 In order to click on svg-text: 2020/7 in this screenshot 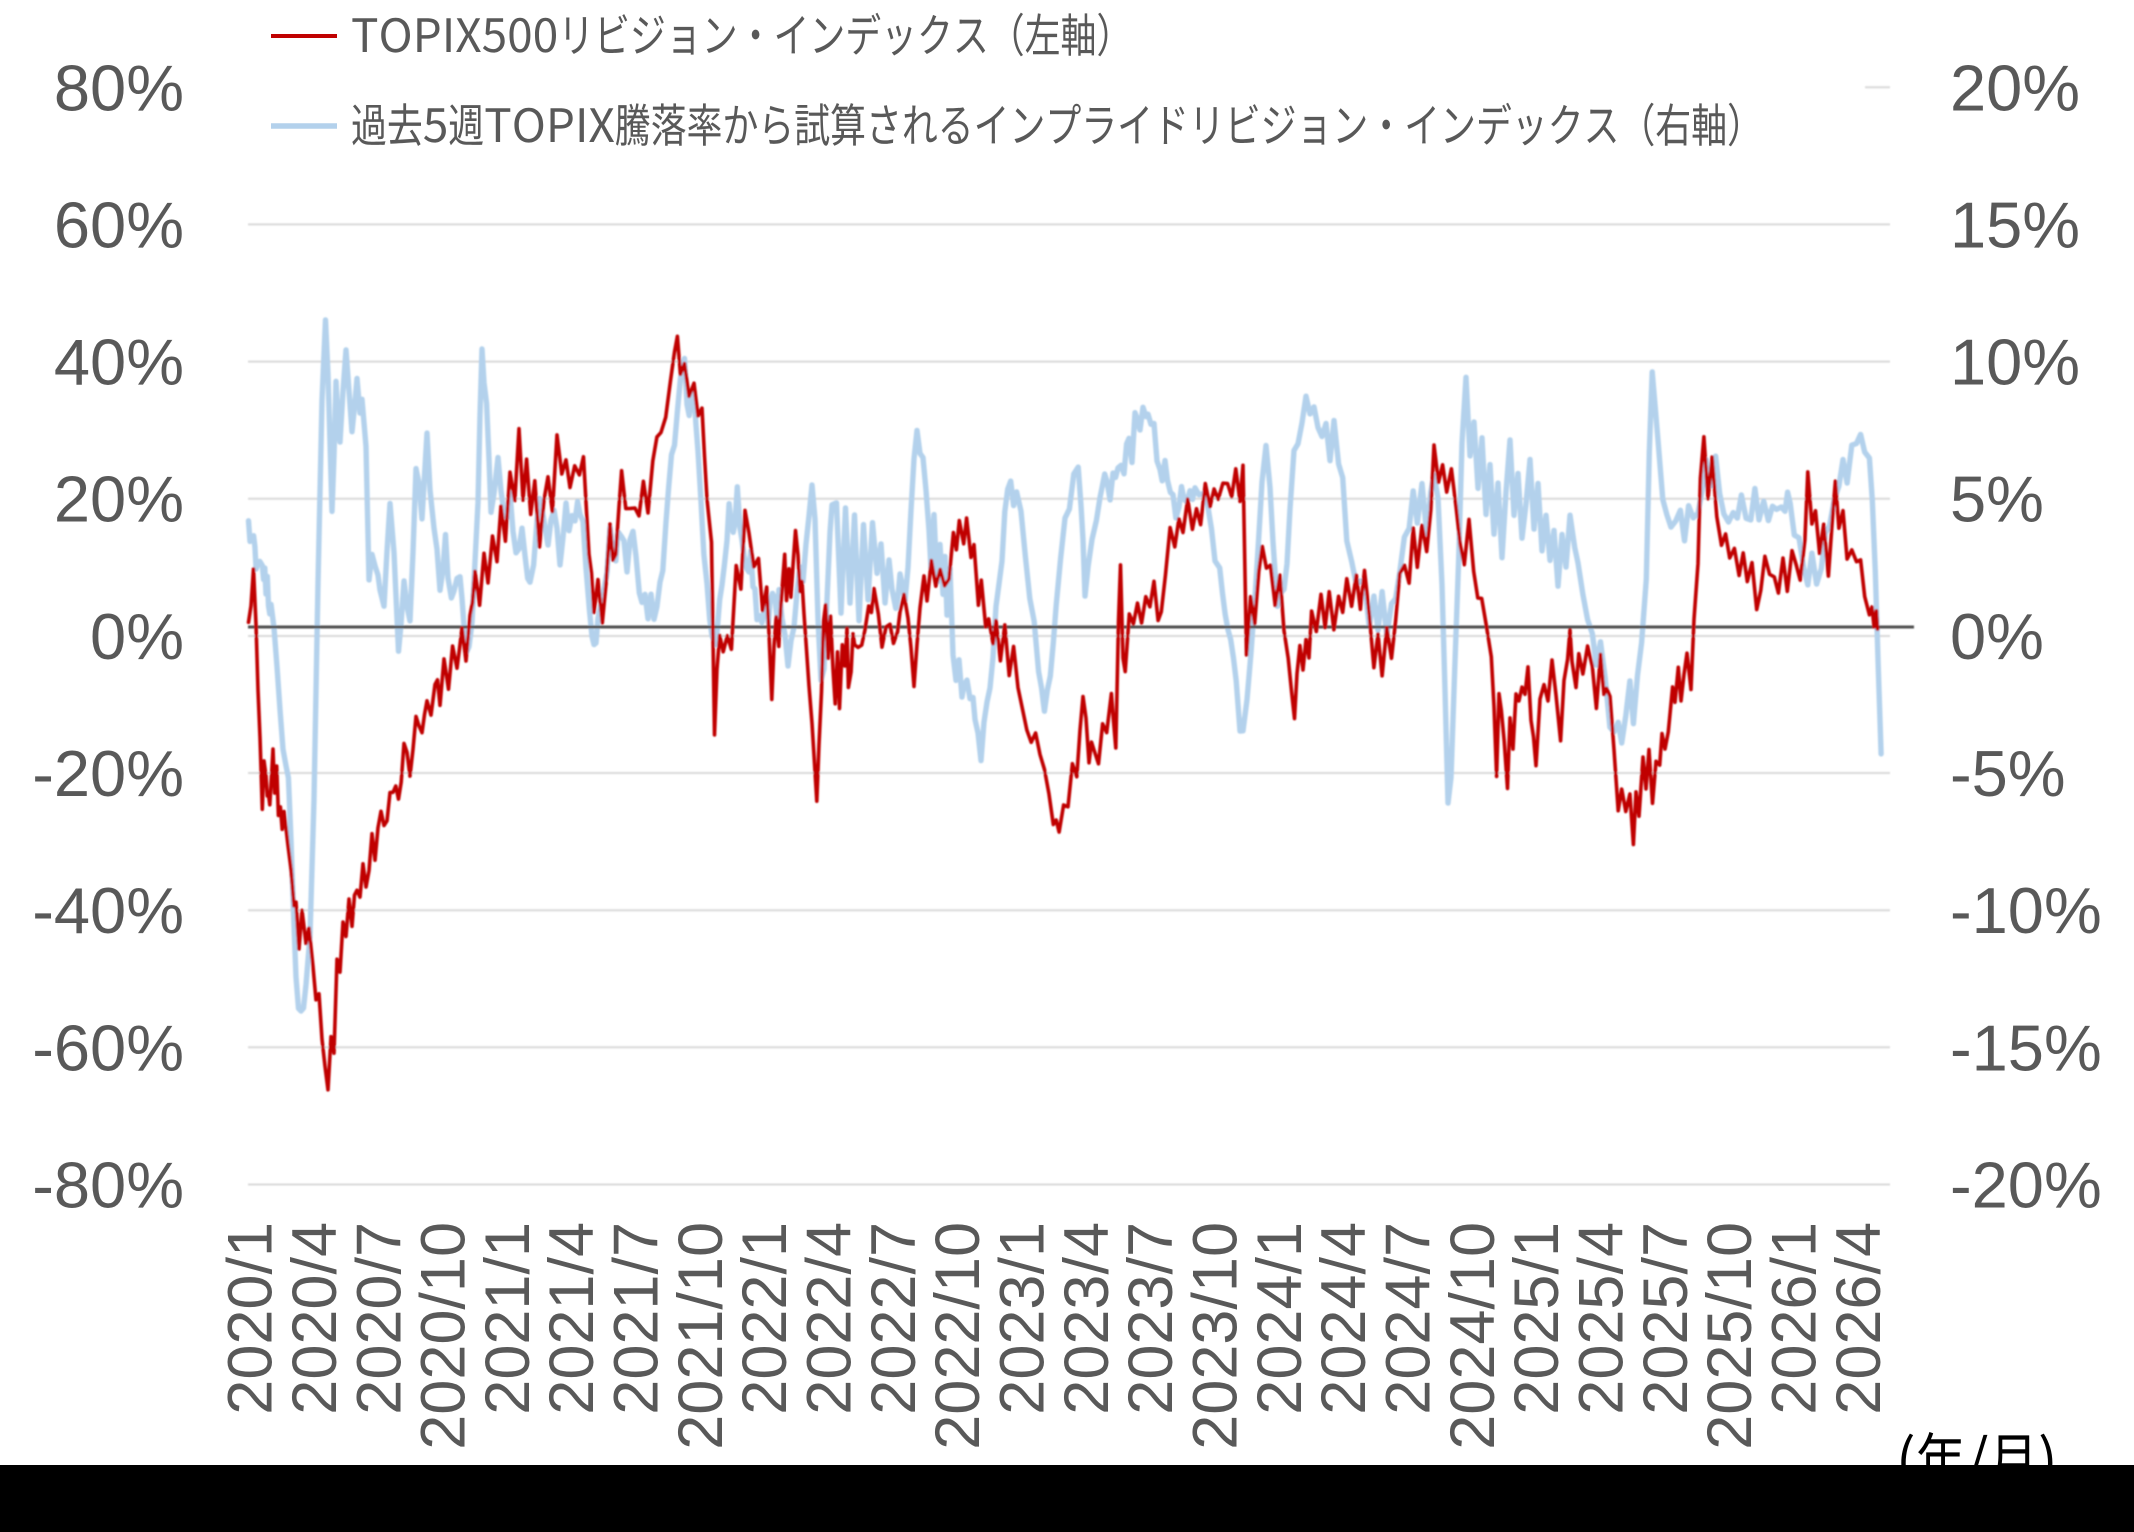, I will do `click(379, 1318)`.